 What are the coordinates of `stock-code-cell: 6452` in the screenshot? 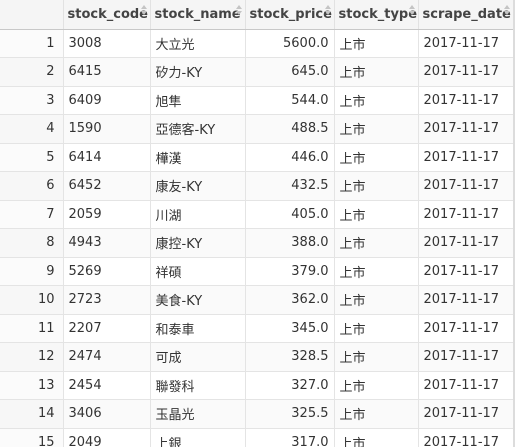 It's located at (107, 186).